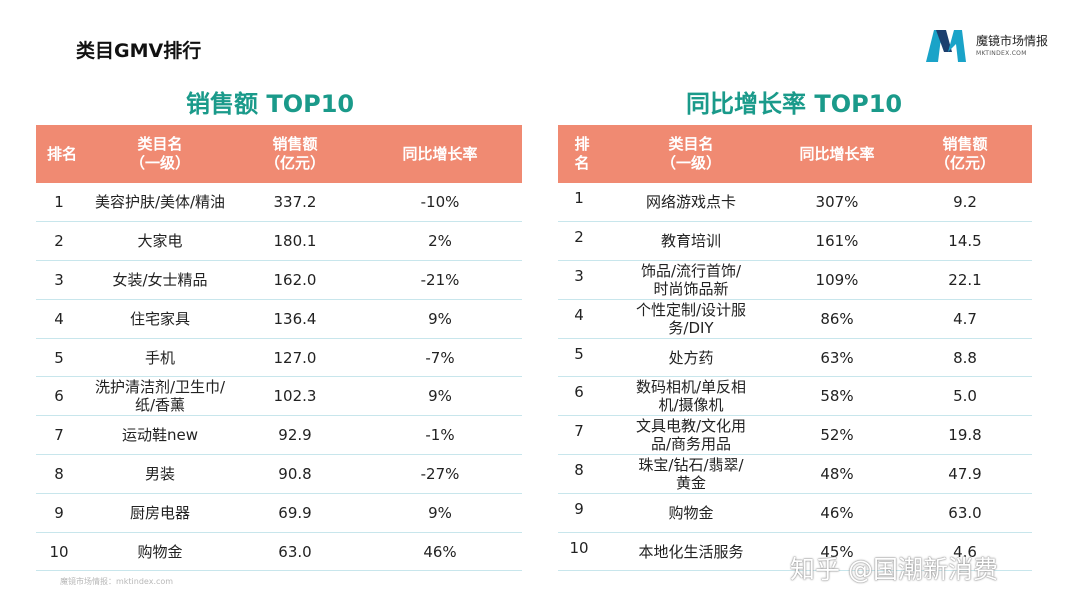 The width and height of the screenshot is (1080, 608). Describe the element at coordinates (160, 435) in the screenshot. I see `cell-category: 运动鞋new` at that location.